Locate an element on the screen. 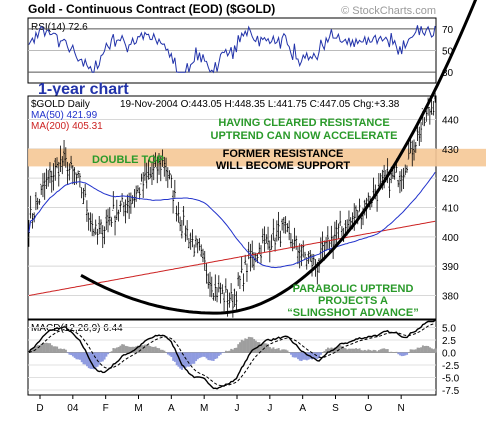  price-tick-label: 390 is located at coordinates (450, 267).